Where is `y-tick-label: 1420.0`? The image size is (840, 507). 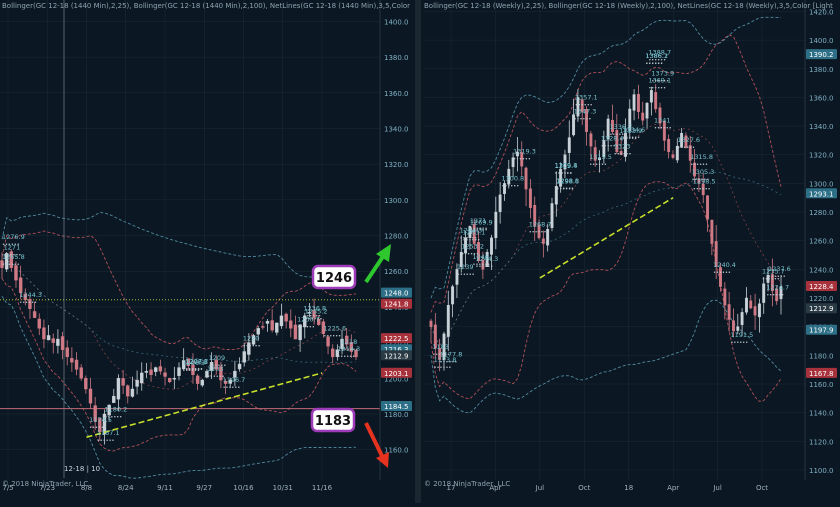 y-tick-label: 1420.0 is located at coordinates (821, 12).